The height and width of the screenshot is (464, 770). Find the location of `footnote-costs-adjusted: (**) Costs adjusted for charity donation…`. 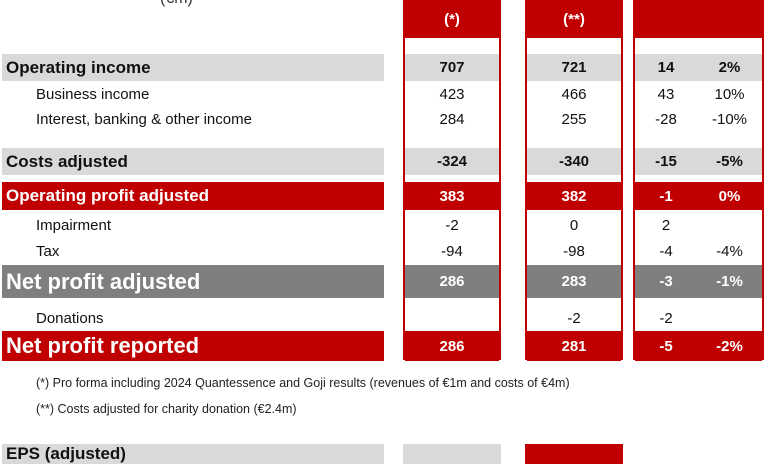

footnote-costs-adjusted: (**) Costs adjusted for charity donation… is located at coordinates (166, 409).